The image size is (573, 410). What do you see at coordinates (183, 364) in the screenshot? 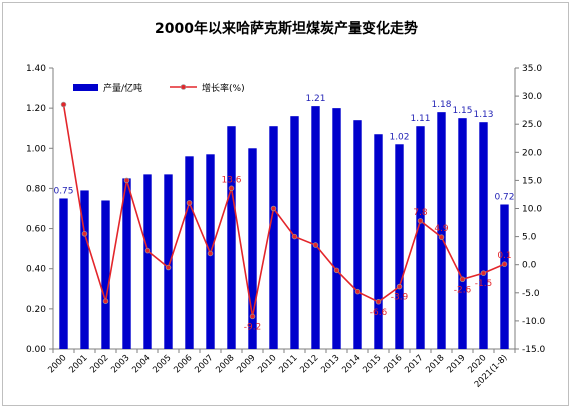
I see `x-axis-tick-label: 2006` at bounding box center [183, 364].